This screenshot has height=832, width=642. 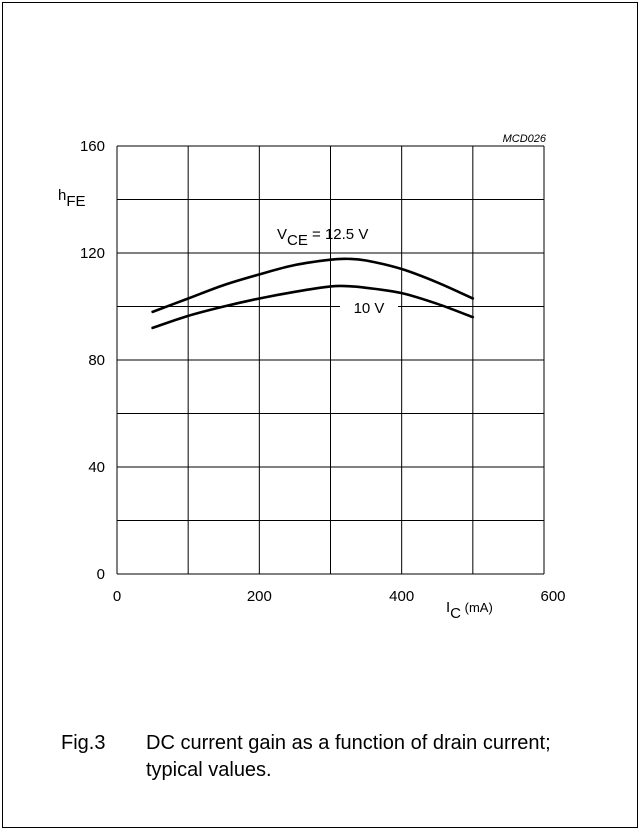 What do you see at coordinates (322, 237) in the screenshot?
I see `series-label-vce-12-5: VCE = 12.5 V` at bounding box center [322, 237].